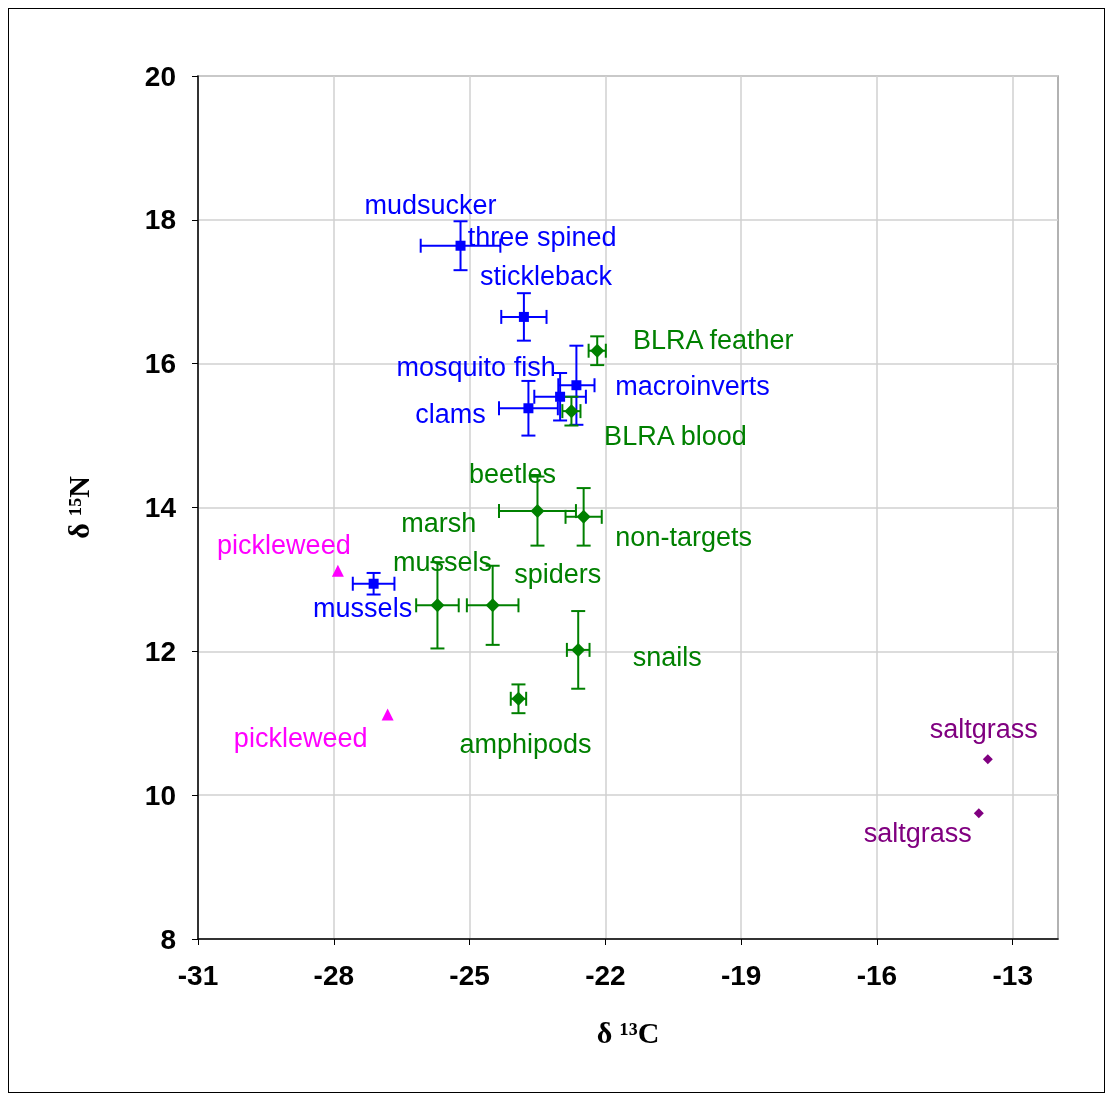 This screenshot has width=1113, height=1101. Describe the element at coordinates (363, 607) in the screenshot. I see `data-label: mussels` at that location.